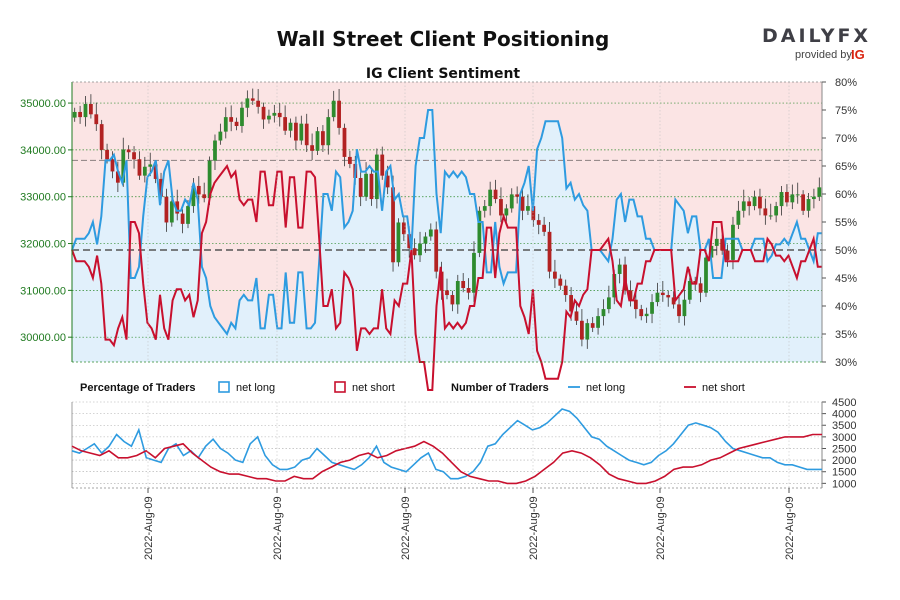 The image size is (900, 600). What do you see at coordinates (443, 74) in the screenshot?
I see `chart-subtitle: IG Client Sentiment` at bounding box center [443, 74].